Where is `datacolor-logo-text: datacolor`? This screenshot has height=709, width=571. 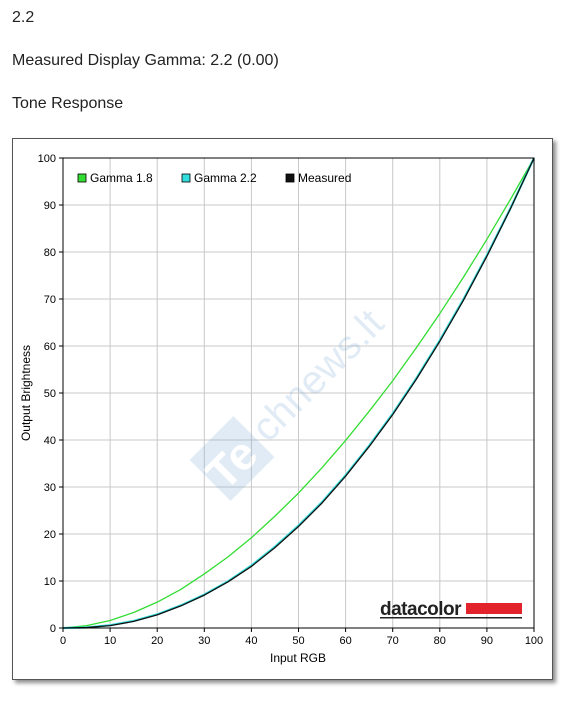 datacolor-logo-text: datacolor is located at coordinates (421, 609).